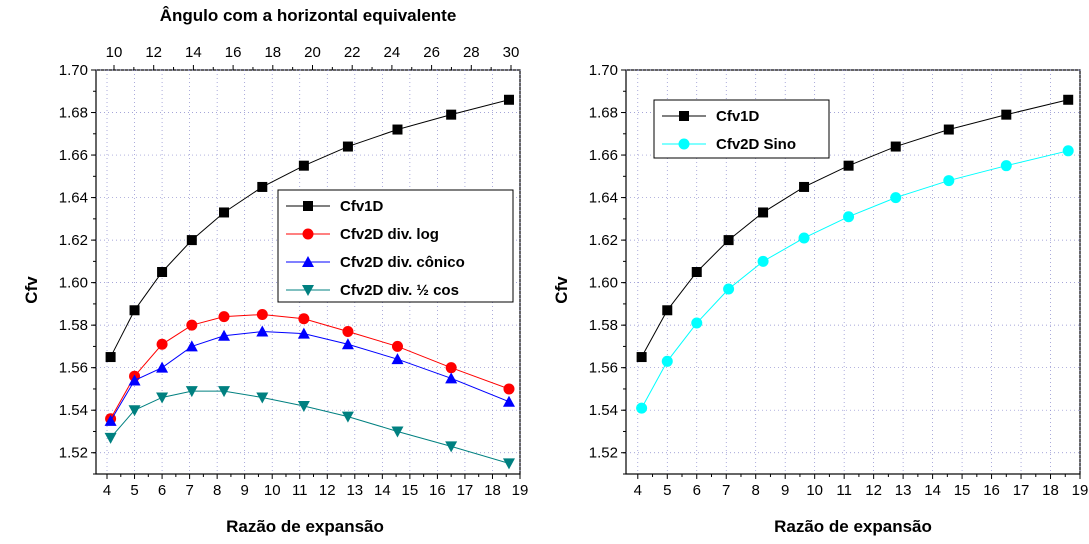 Image resolution: width=1089 pixels, height=544 pixels. Describe the element at coordinates (844, 490) in the screenshot. I see `x-tick-label: 11` at that location.